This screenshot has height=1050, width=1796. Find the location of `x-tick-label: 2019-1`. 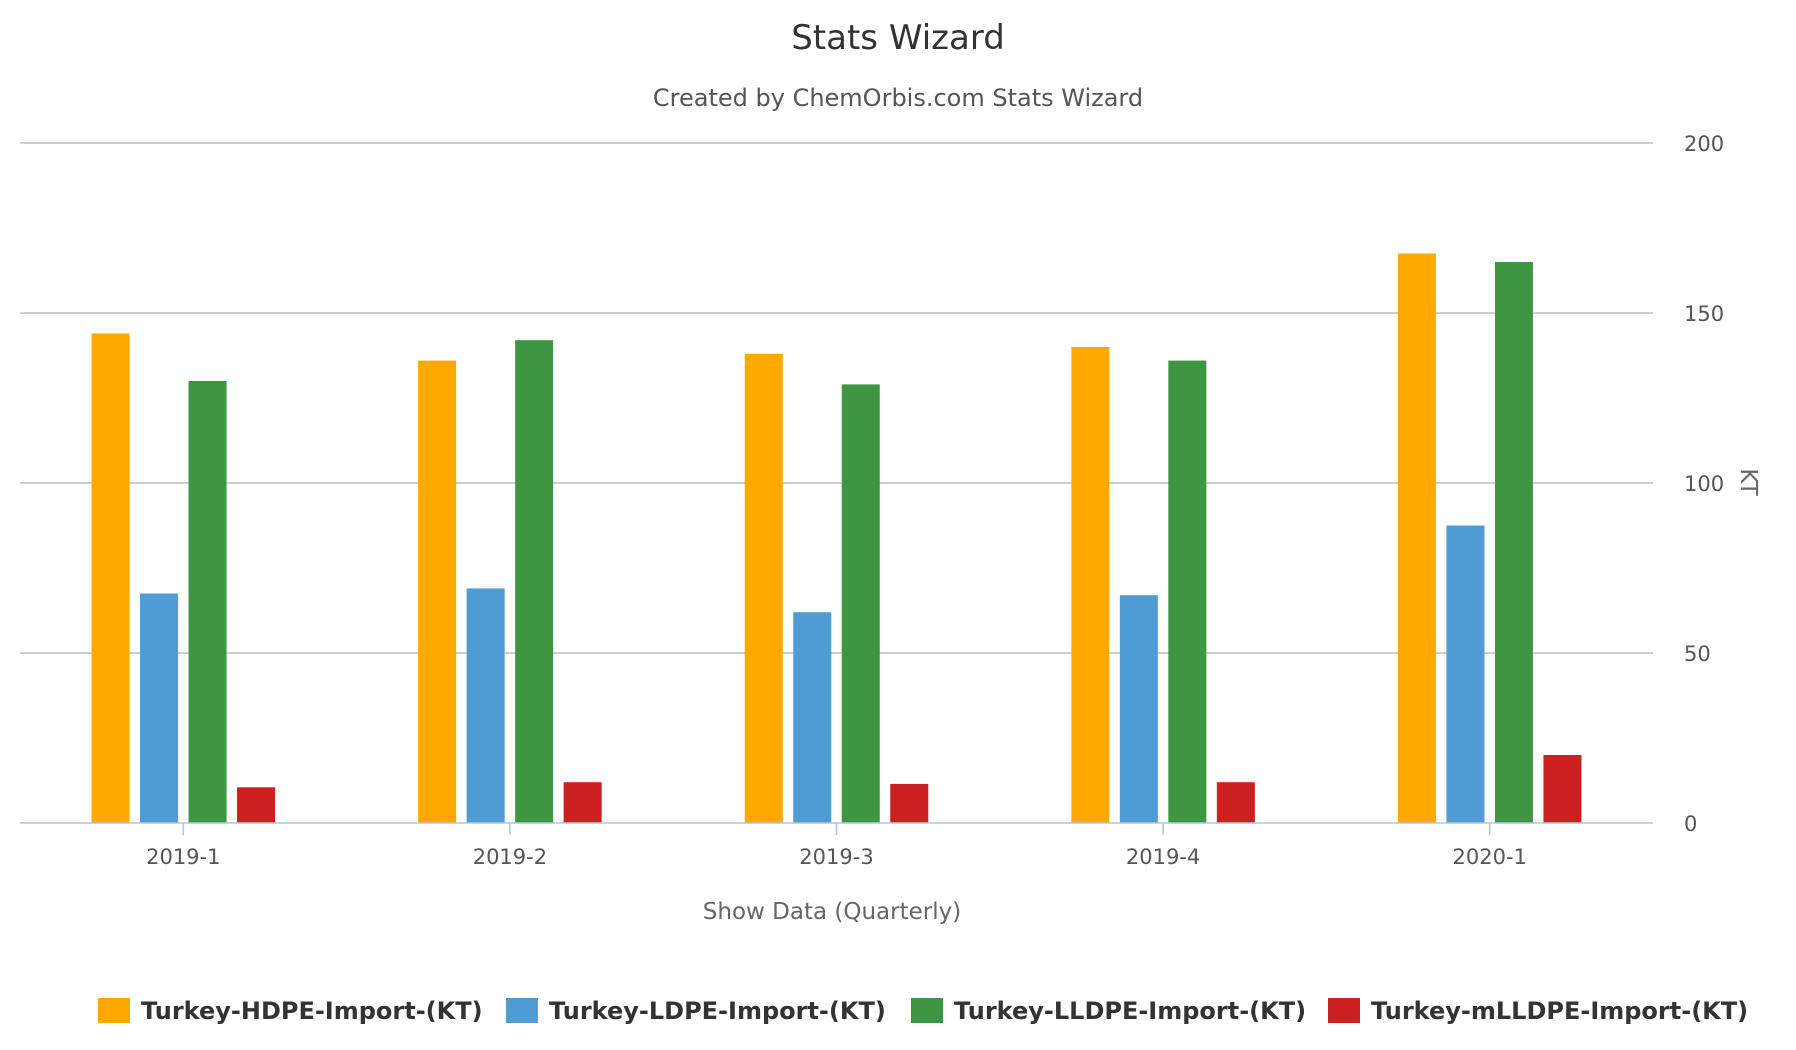

x-tick-label: 2019-1 is located at coordinates (183, 857).